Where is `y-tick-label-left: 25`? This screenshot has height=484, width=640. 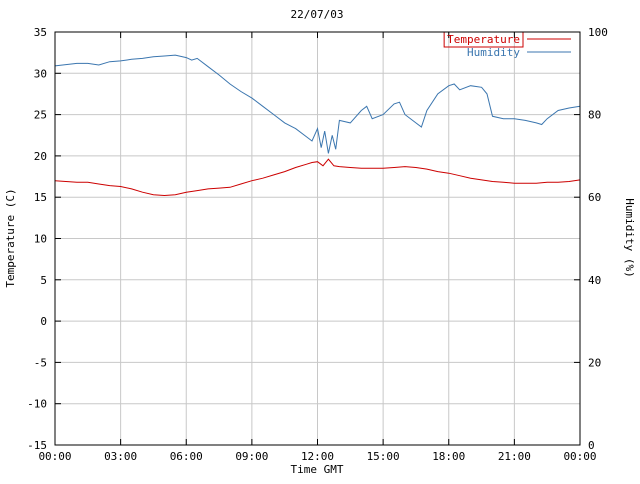 y-tick-label-left: 25 is located at coordinates (40, 115).